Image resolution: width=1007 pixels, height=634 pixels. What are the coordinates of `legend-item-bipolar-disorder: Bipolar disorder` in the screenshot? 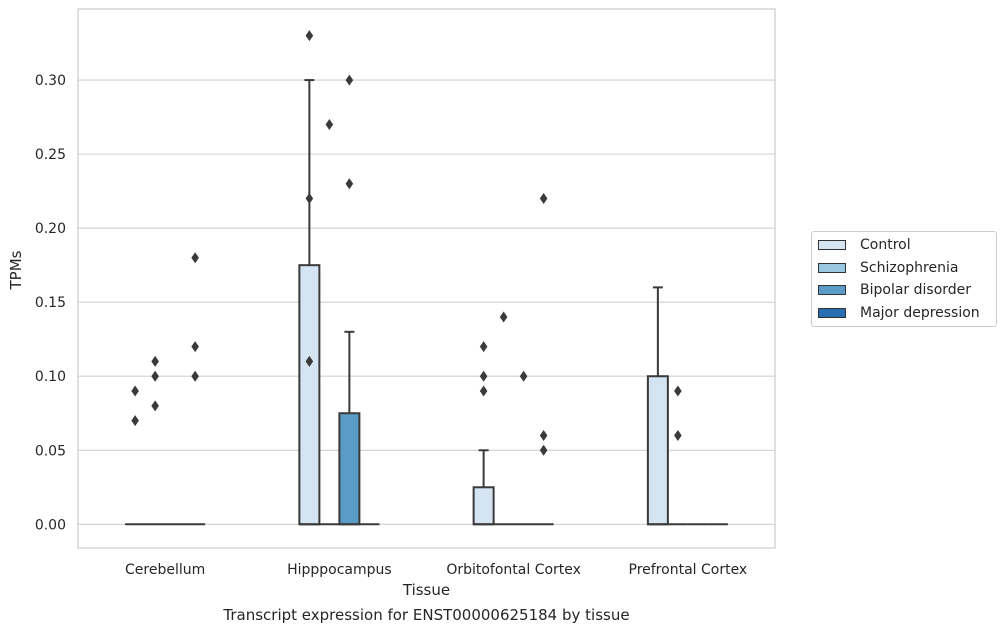 It's located at (894, 290).